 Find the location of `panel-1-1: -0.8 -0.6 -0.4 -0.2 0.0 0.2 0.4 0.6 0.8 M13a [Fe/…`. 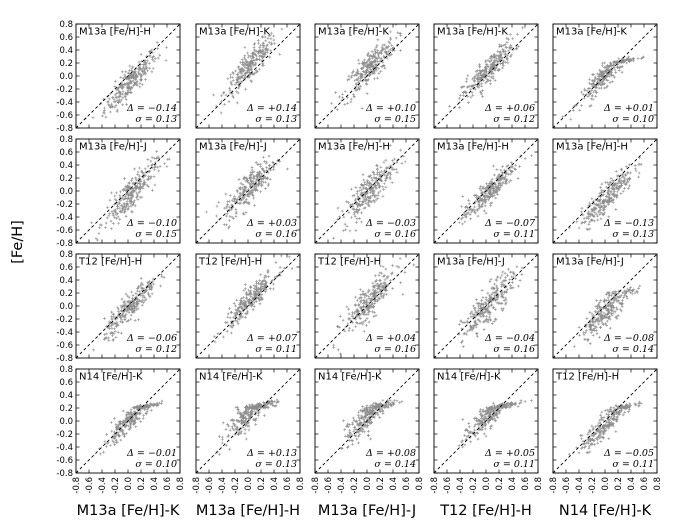

panel-1-1: -0.8 -0.6 -0.4 -0.2 0.0 0.2 0.4 0.6 0.8 M13a [Fe/… is located at coordinates (118, 77).